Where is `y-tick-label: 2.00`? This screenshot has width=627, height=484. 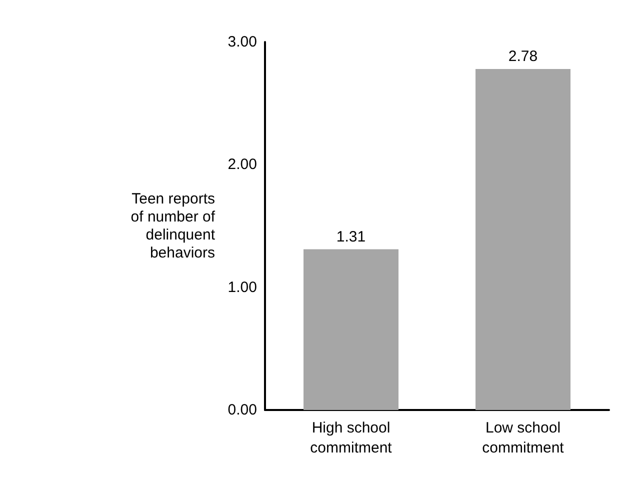
y-tick-label: 2.00 is located at coordinates (242, 165).